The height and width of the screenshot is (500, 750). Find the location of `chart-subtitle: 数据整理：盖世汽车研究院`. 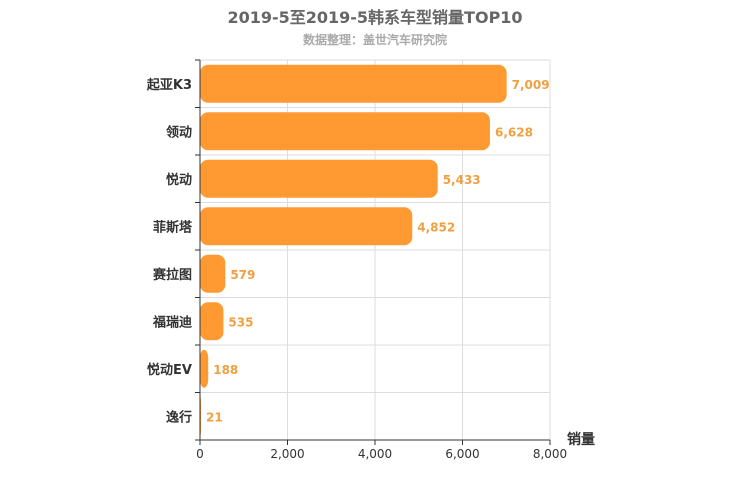

chart-subtitle: 数据整理：盖世汽车研究院 is located at coordinates (374, 40).